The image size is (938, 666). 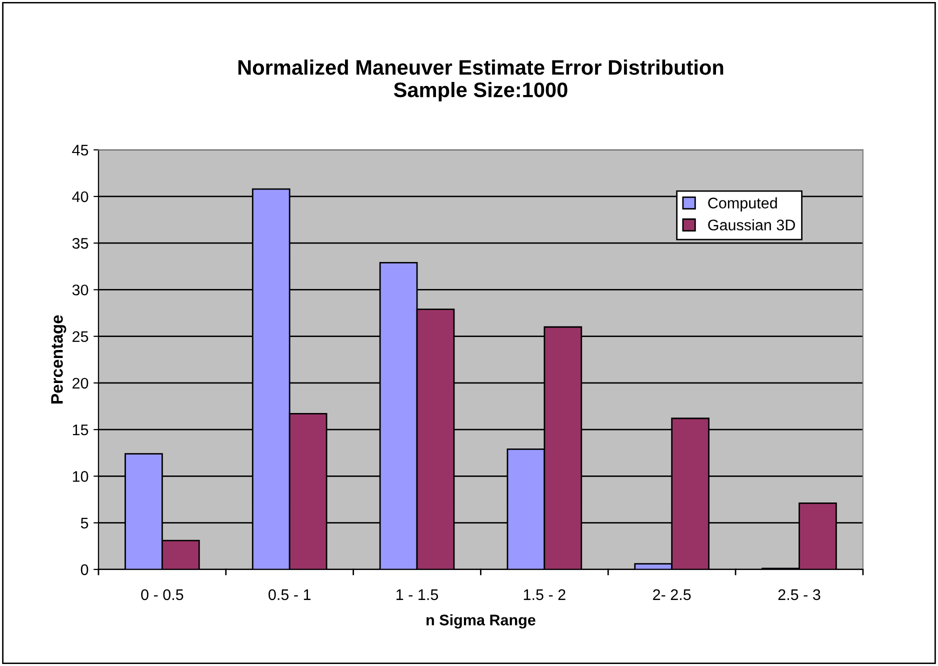 What do you see at coordinates (80, 476) in the screenshot?
I see `y-tick-label: 10` at bounding box center [80, 476].